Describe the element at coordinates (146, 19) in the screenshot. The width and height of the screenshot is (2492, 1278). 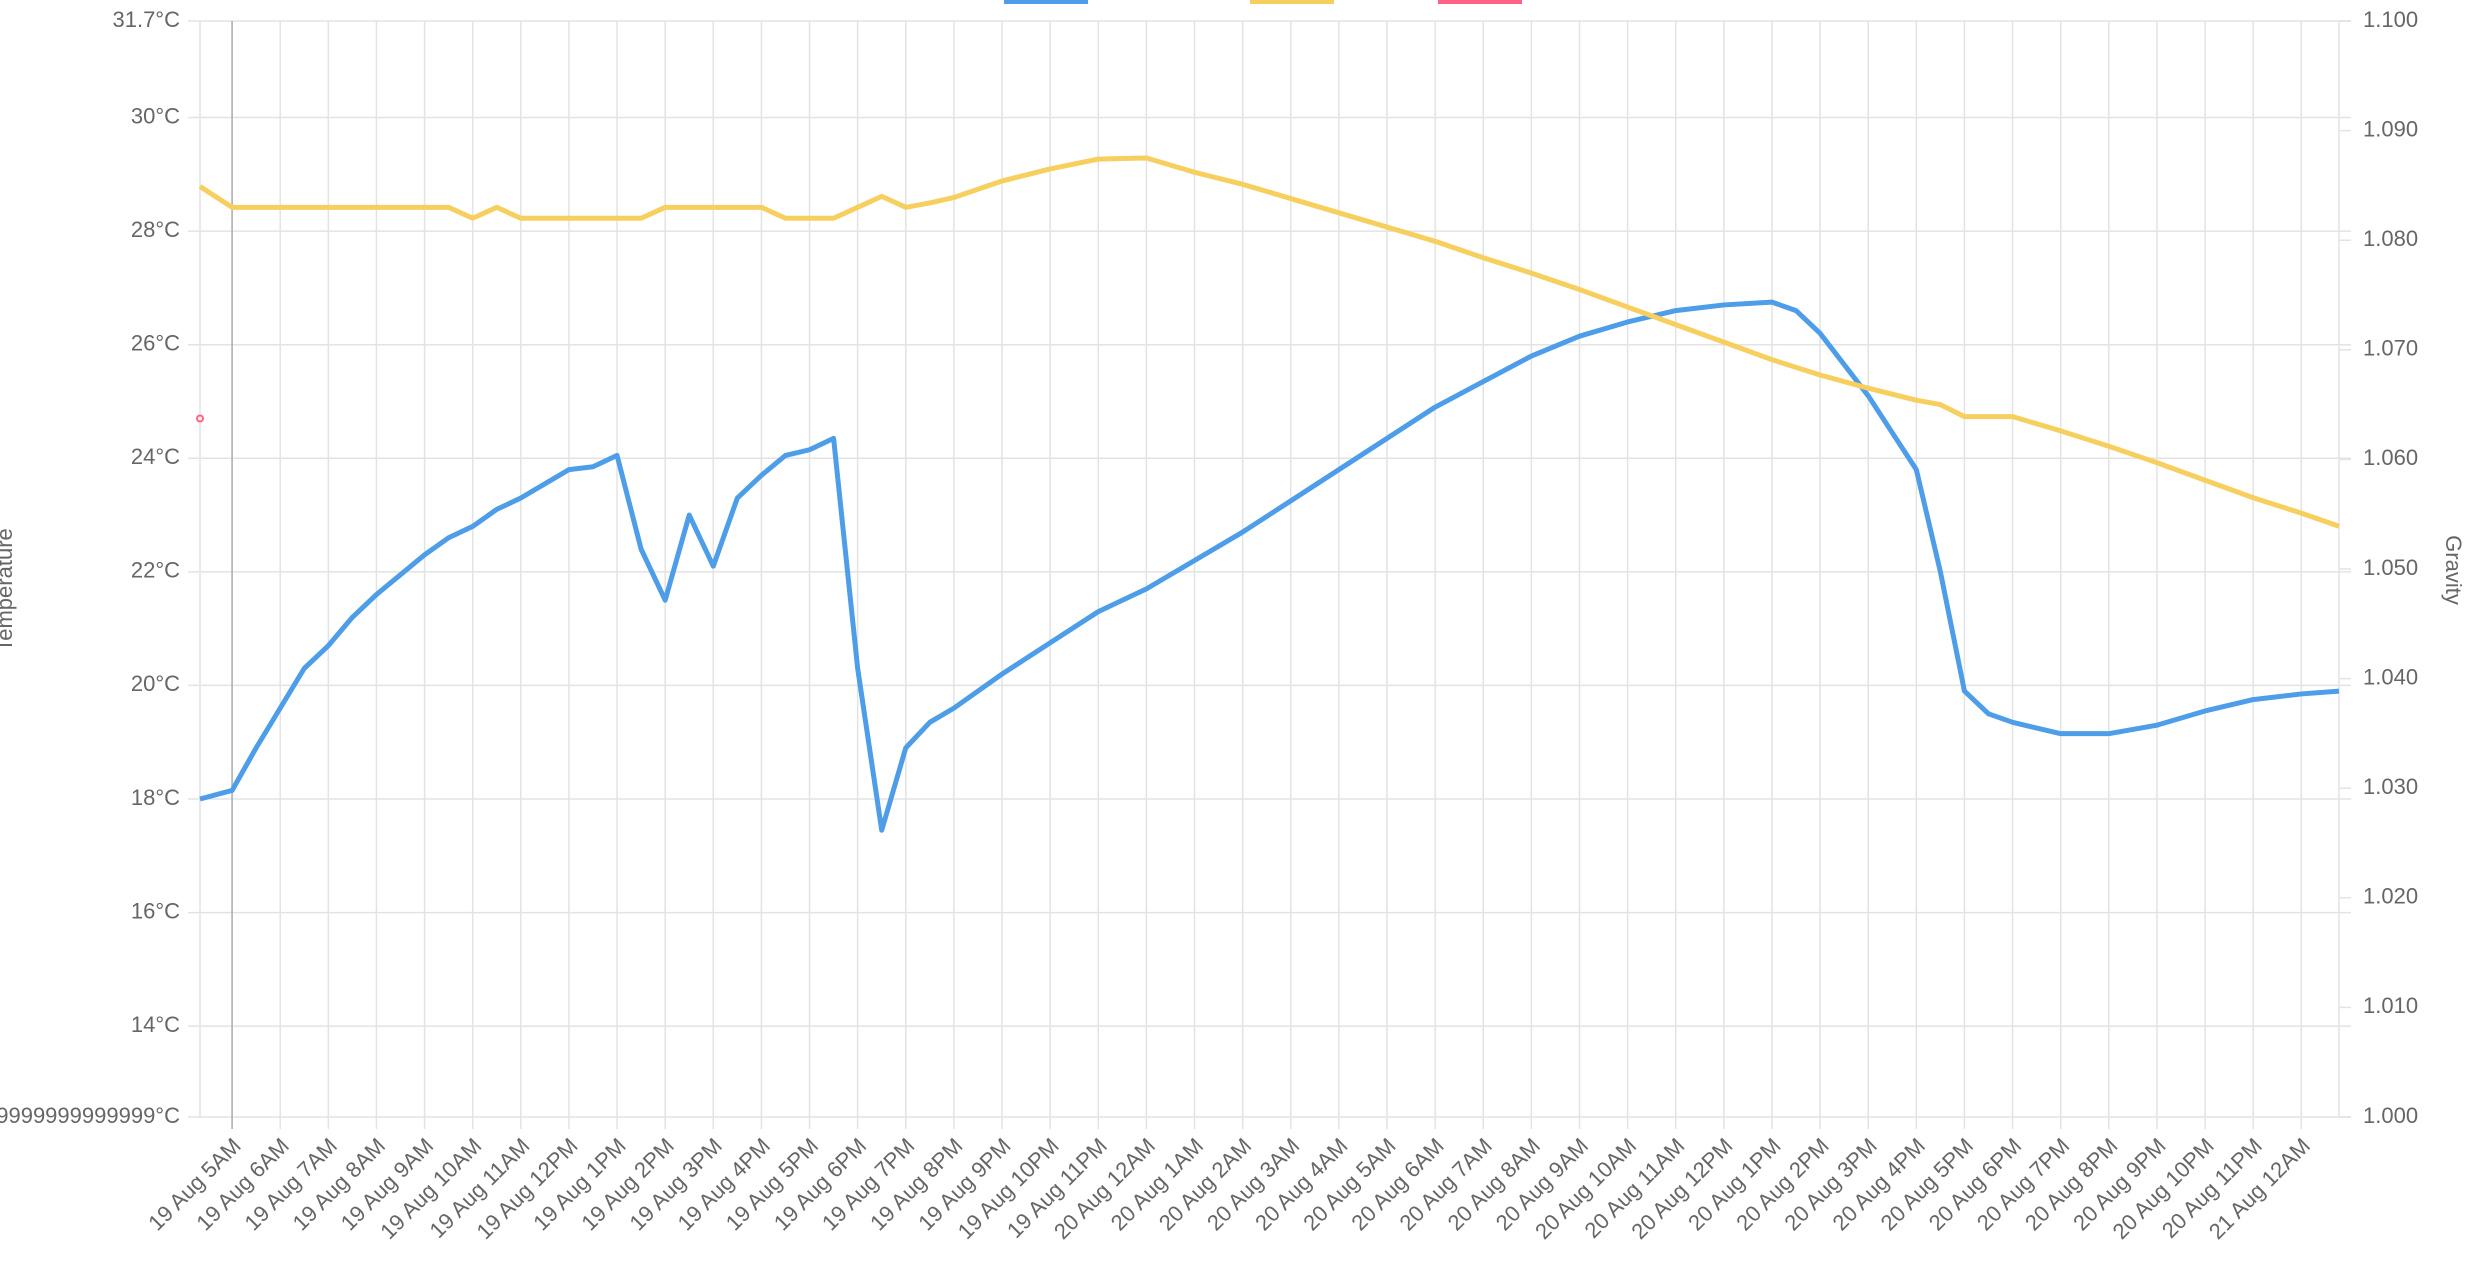
I see `y-tick-label: 31.7°C` at that location.